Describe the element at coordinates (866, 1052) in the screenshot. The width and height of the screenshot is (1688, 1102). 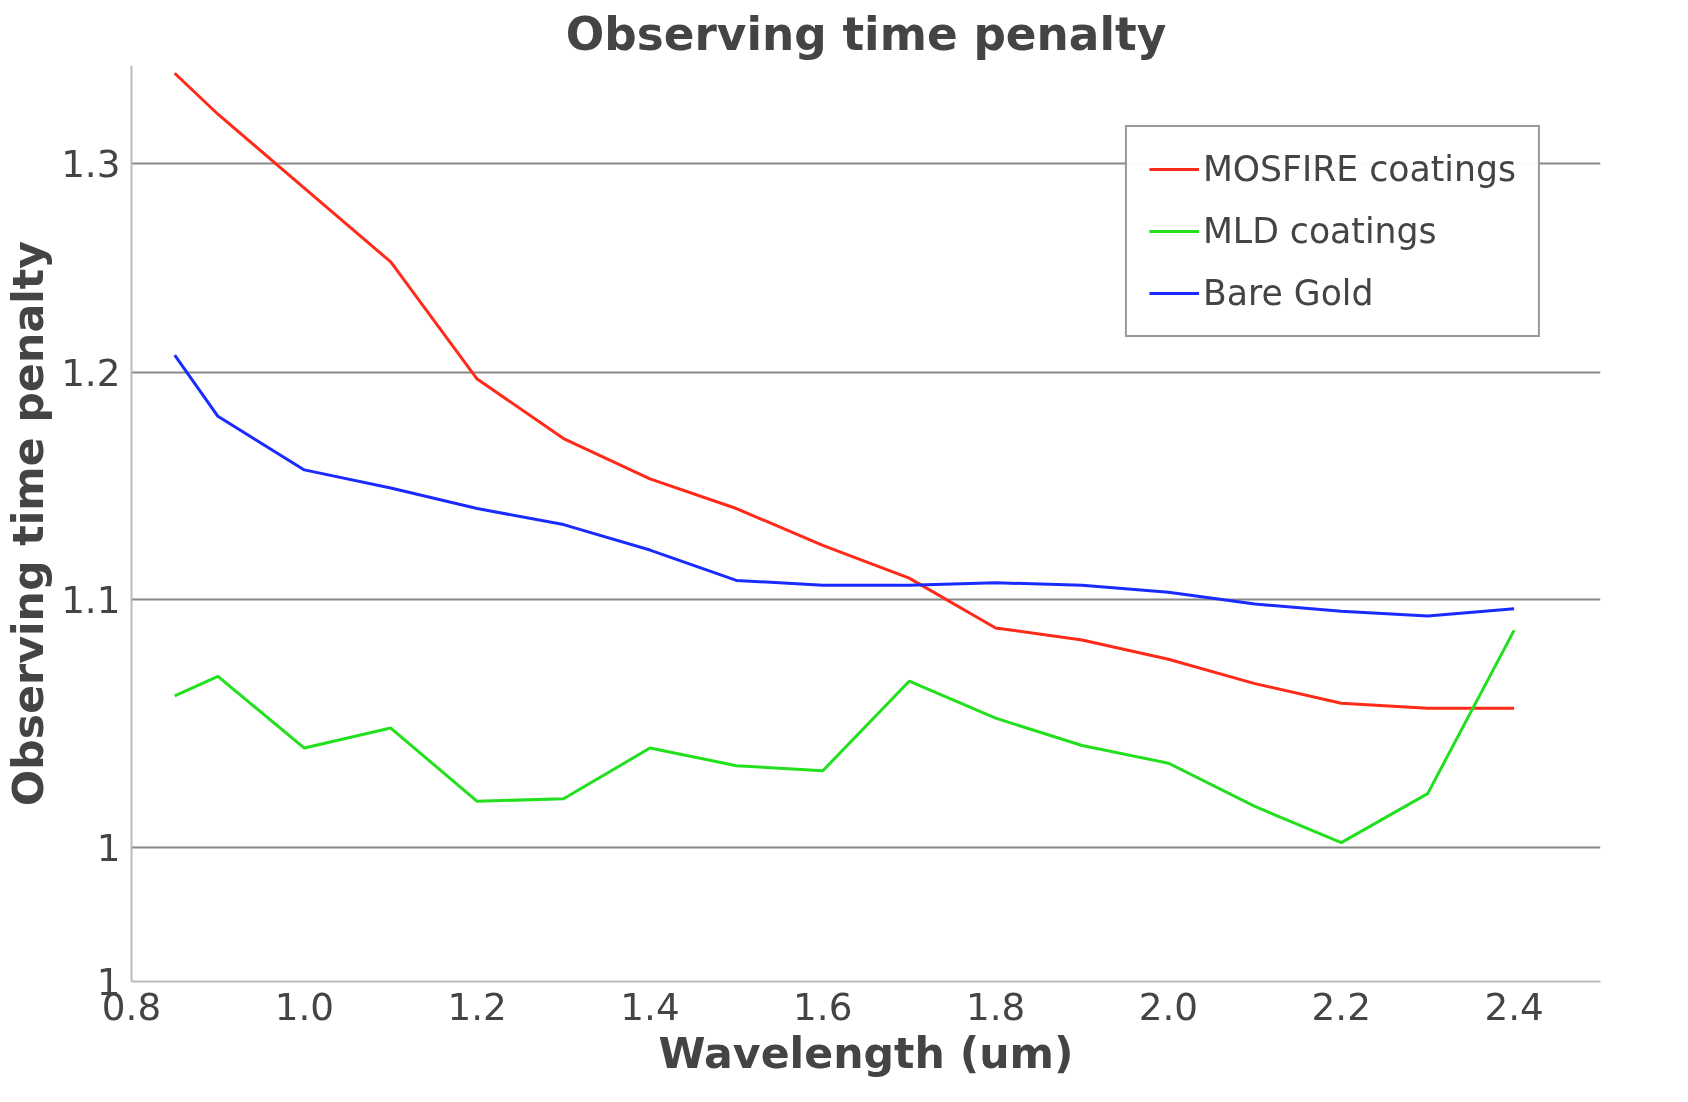
I see `x-axis-title: Wavelength (um)` at that location.